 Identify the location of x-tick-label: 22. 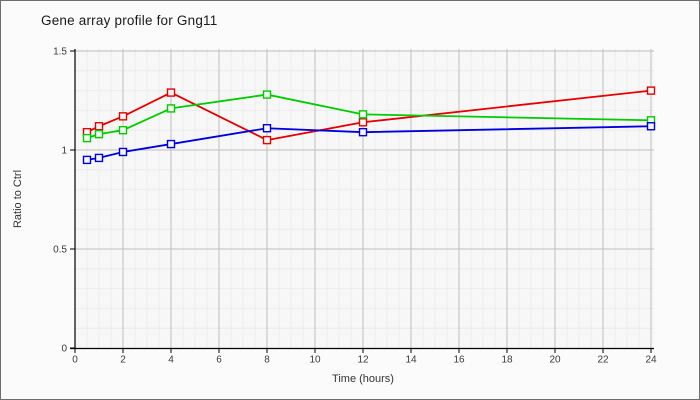
(603, 360).